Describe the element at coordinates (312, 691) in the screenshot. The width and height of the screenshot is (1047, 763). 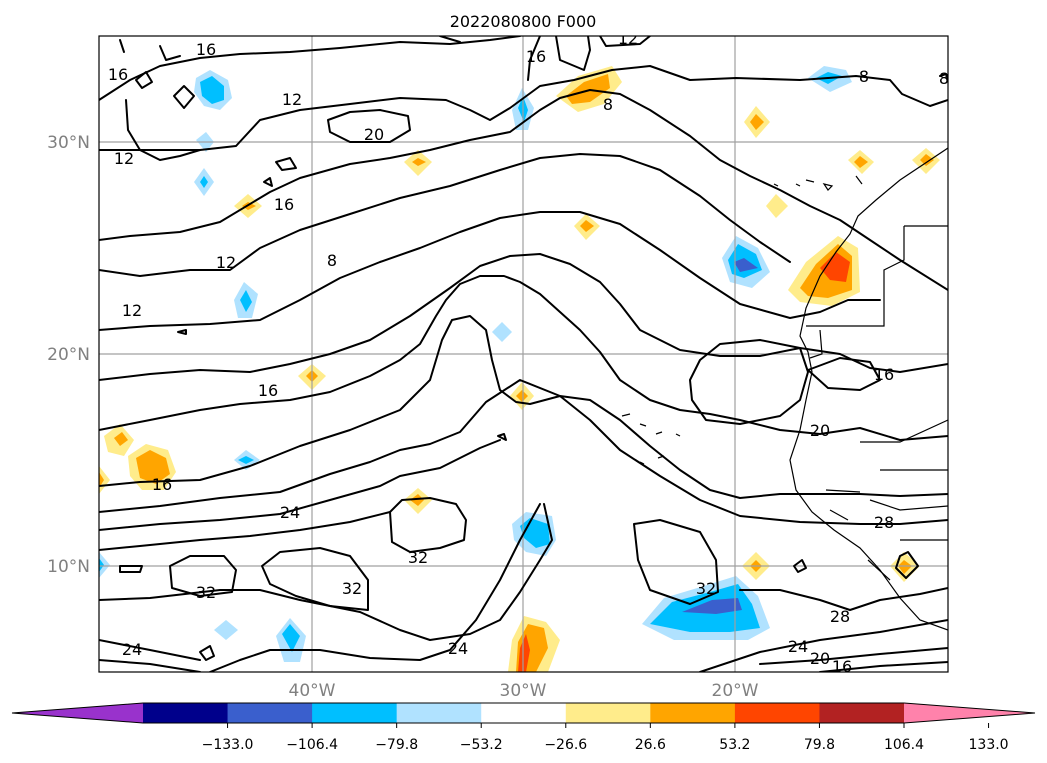
I see `lon-label: 40°W` at that location.